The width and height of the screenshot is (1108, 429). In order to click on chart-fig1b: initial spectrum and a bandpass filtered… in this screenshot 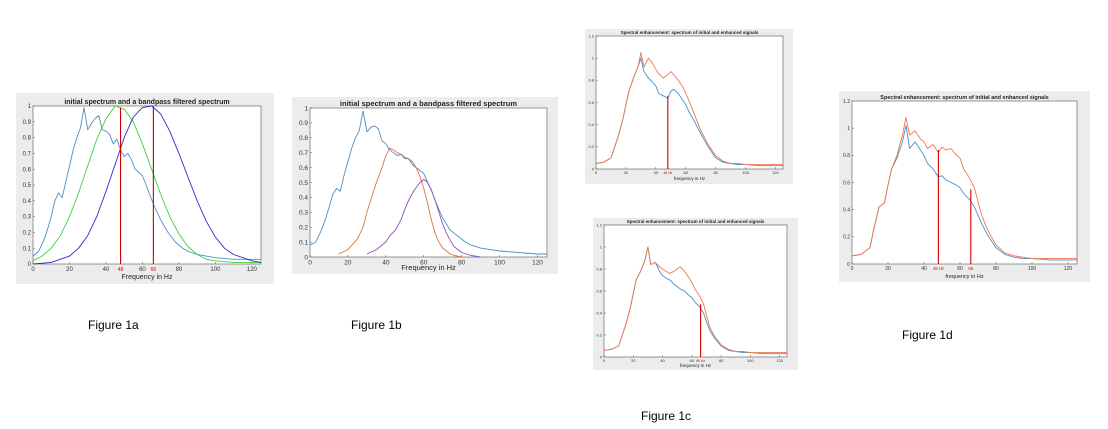, I will do `click(423, 185)`.